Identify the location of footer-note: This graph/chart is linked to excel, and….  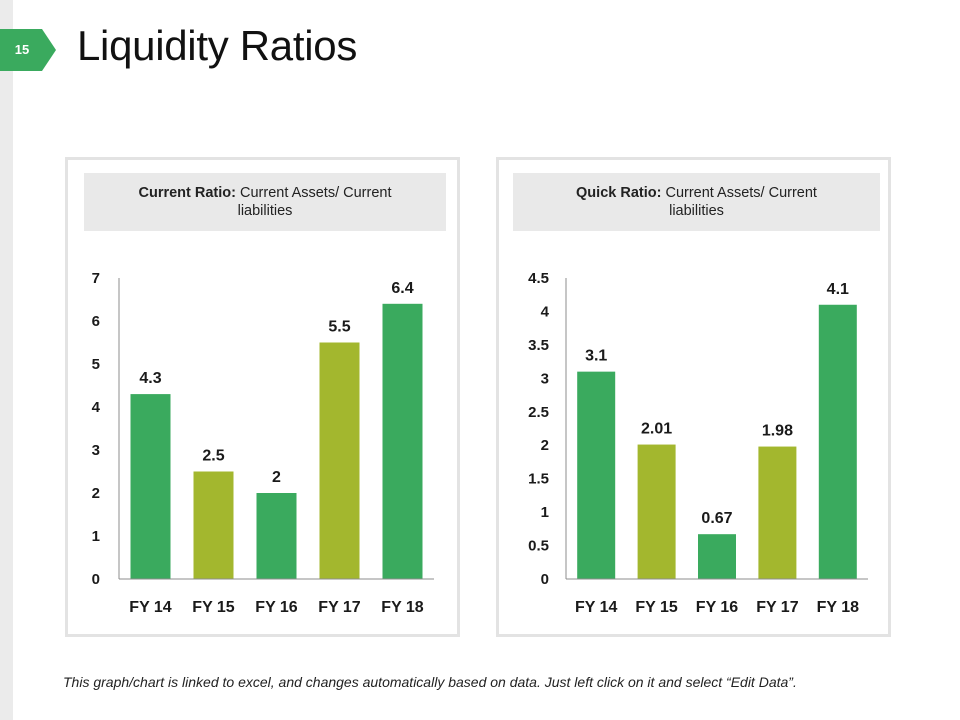
(430, 682).